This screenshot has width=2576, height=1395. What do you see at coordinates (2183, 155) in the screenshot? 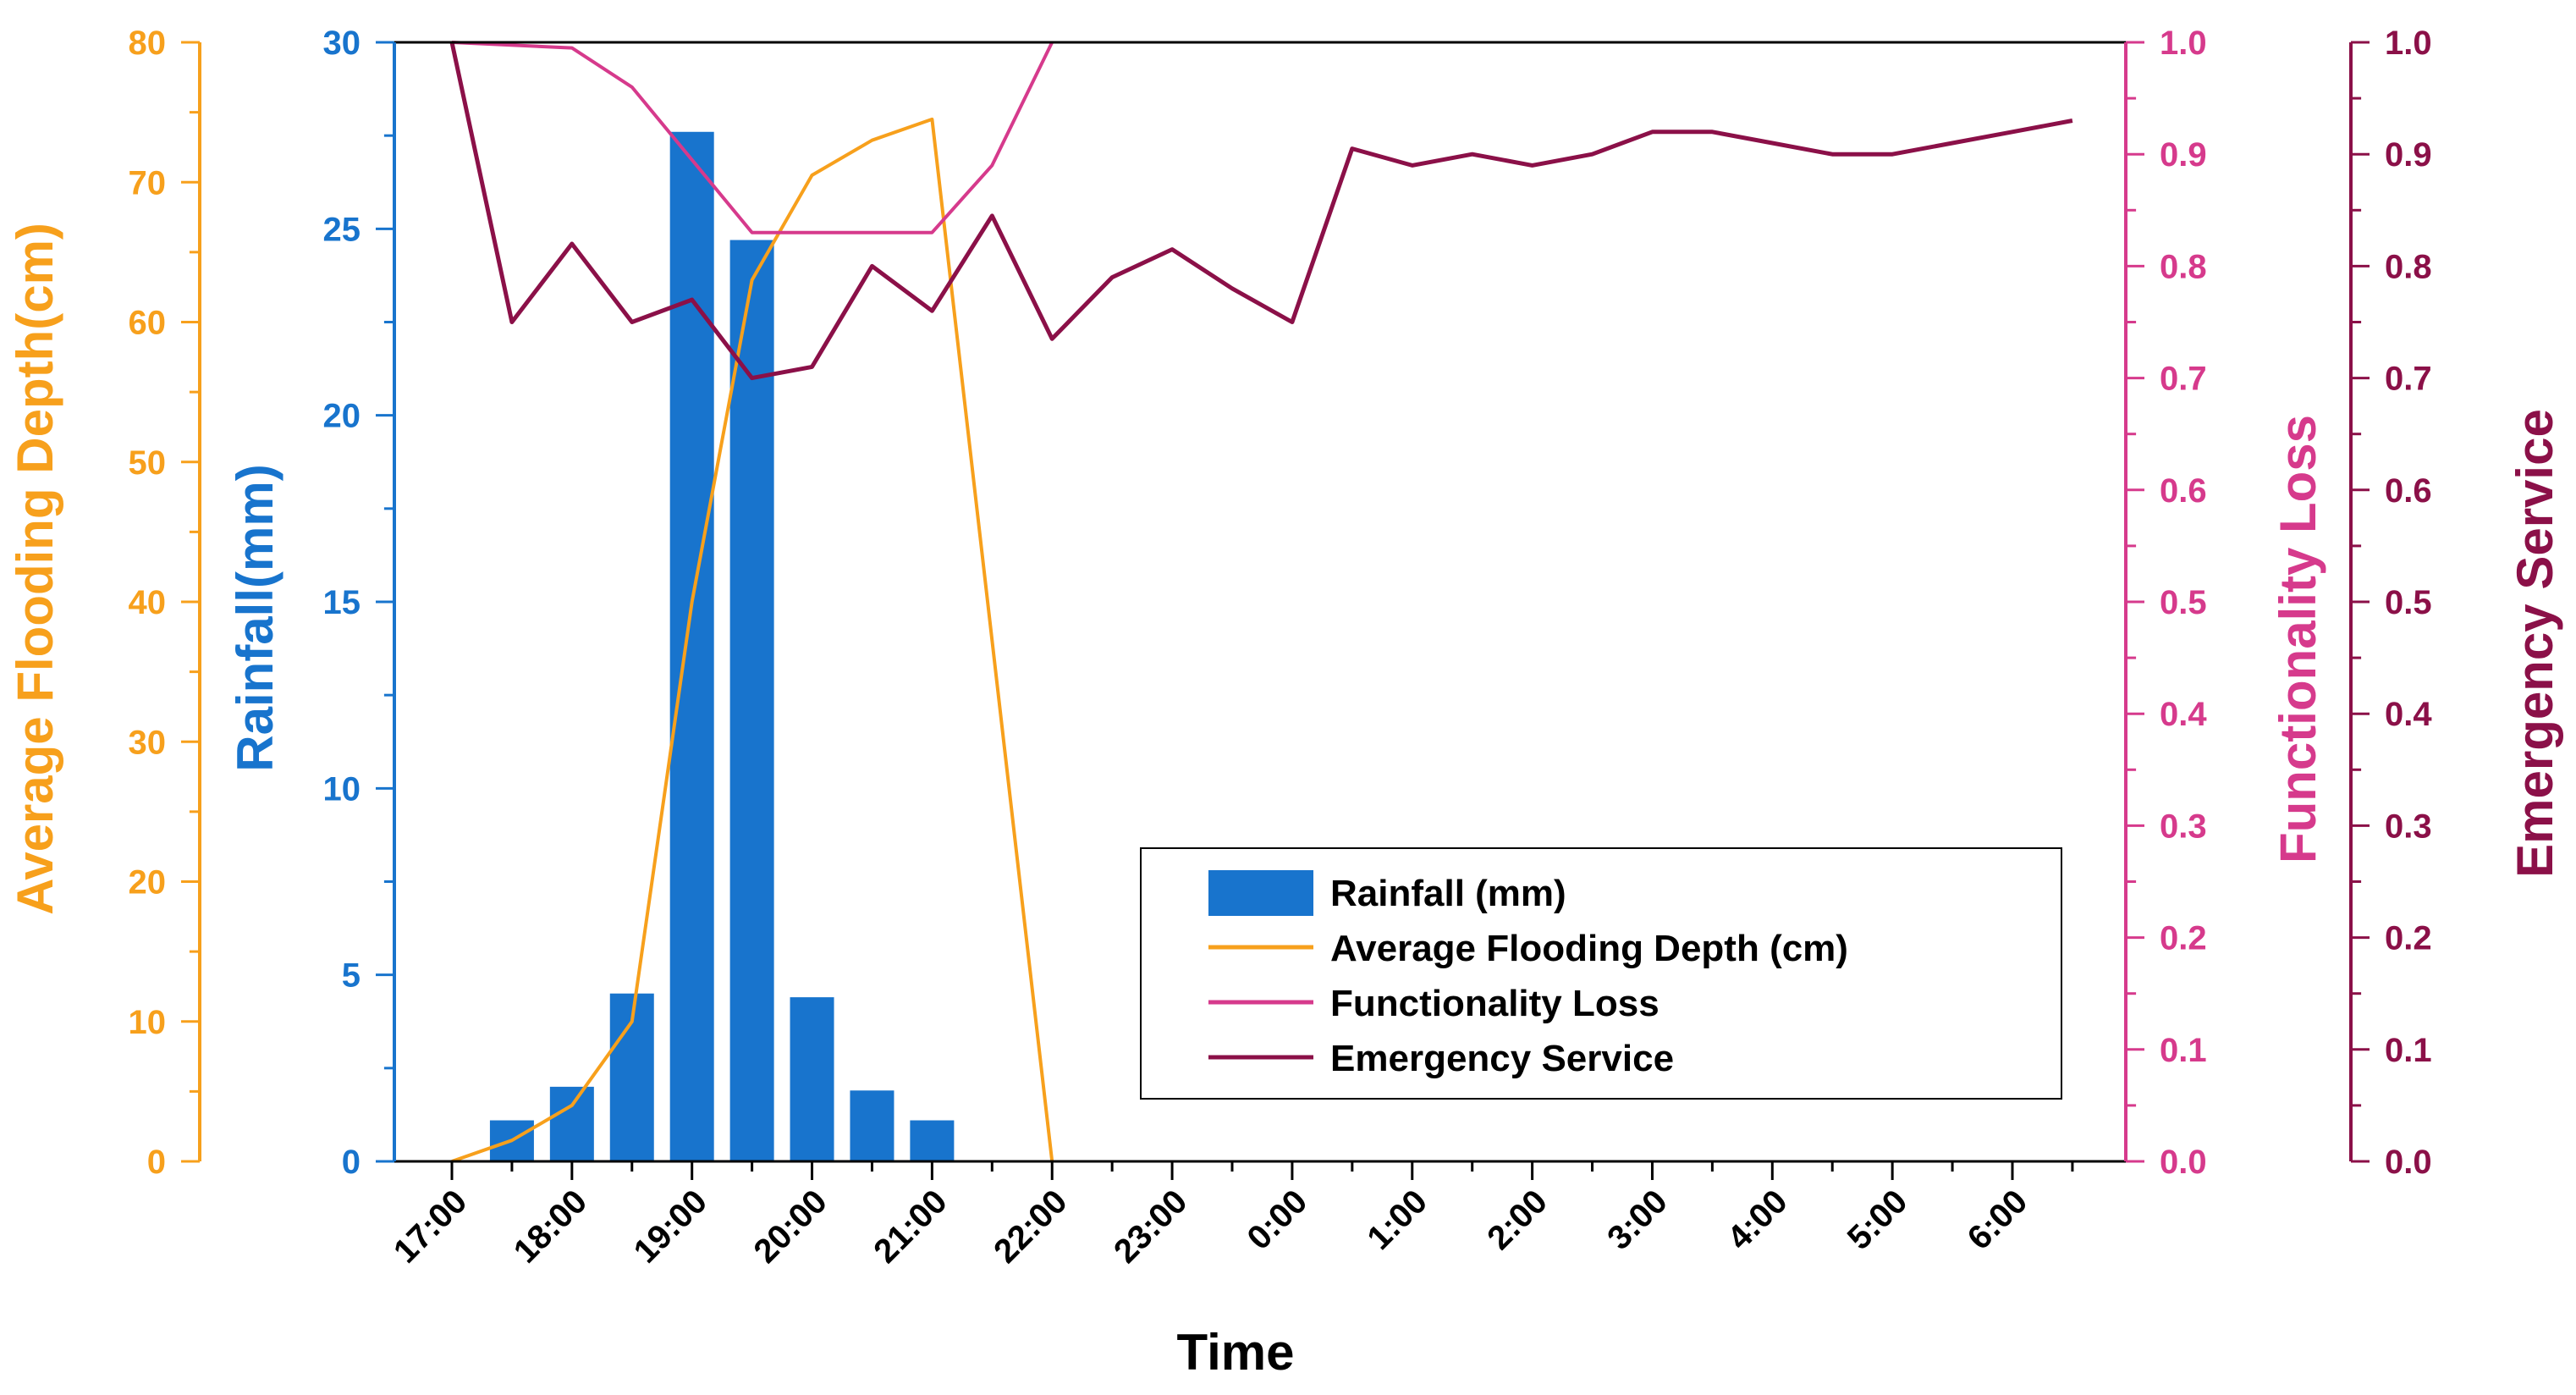
I see `functionality-y-tick-label: 0.9` at bounding box center [2183, 155].